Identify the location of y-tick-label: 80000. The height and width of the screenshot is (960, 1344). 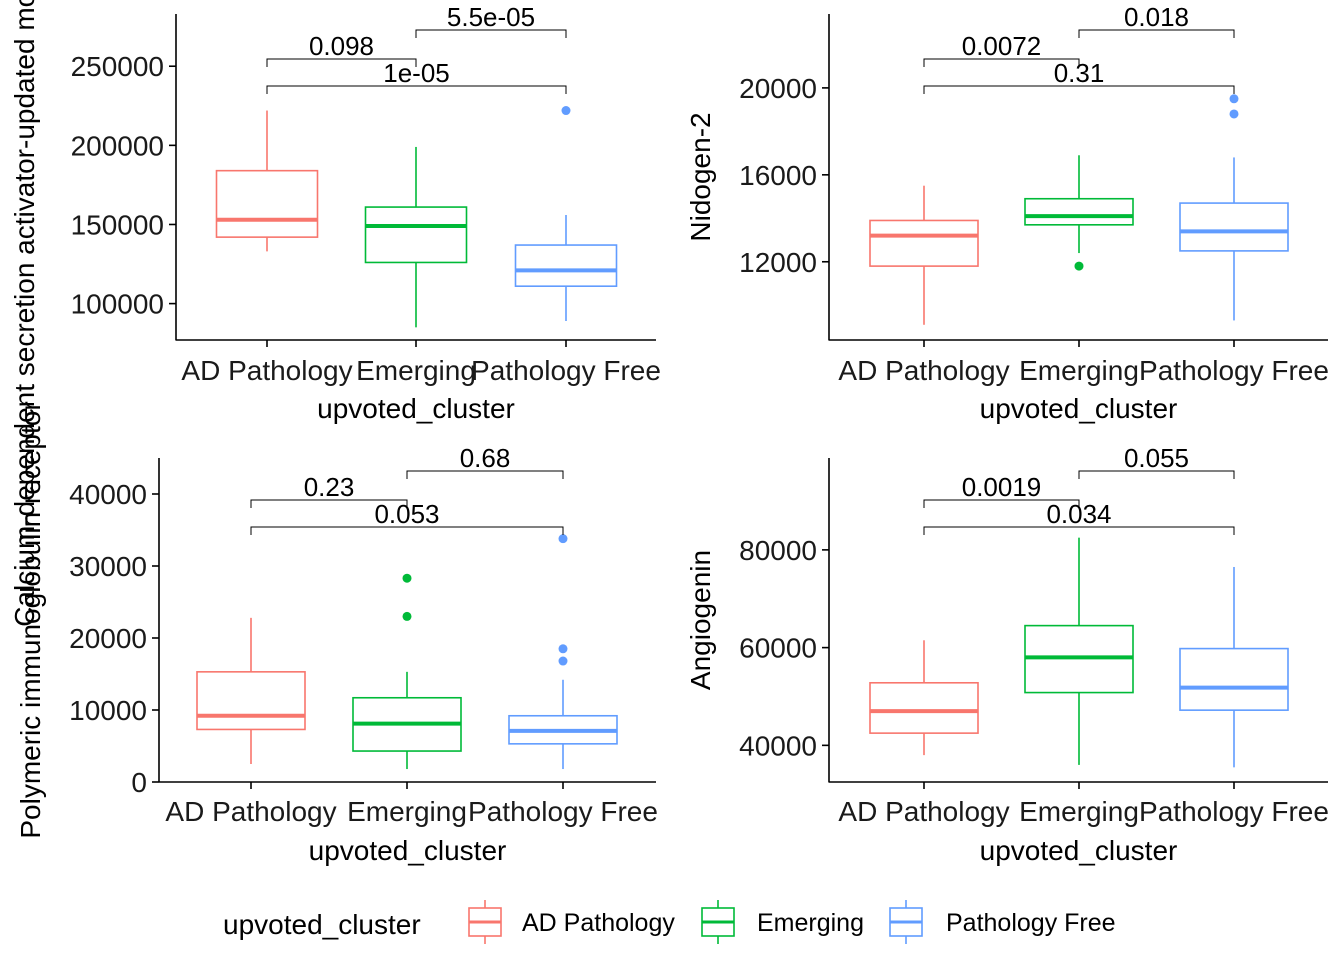
(778, 550).